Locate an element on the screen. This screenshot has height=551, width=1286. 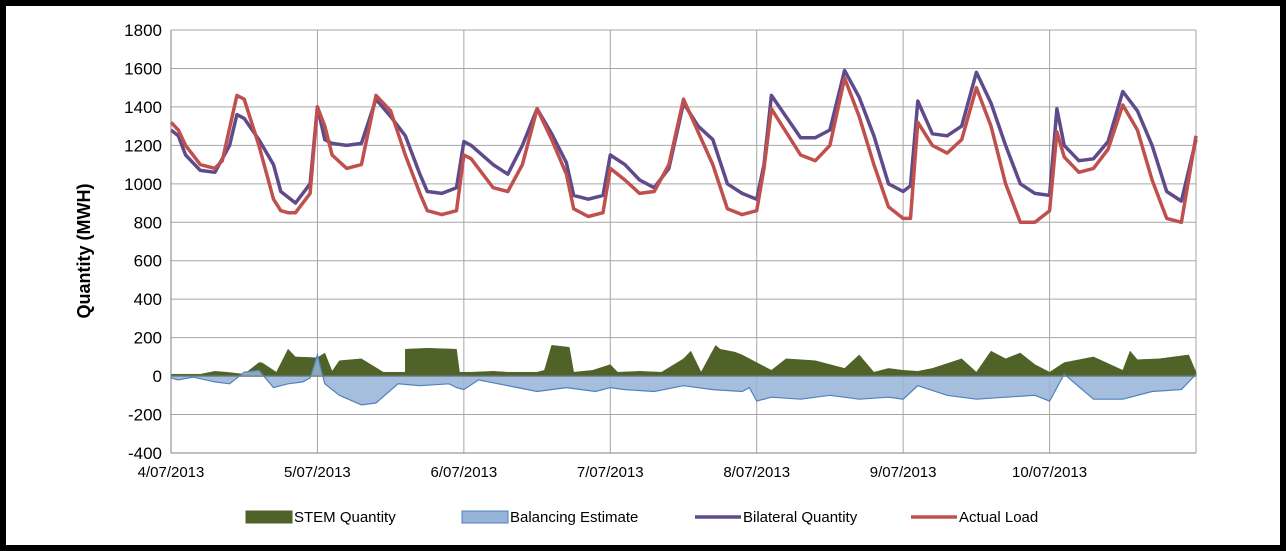
y-tick-label: 200 is located at coordinates (148, 338).